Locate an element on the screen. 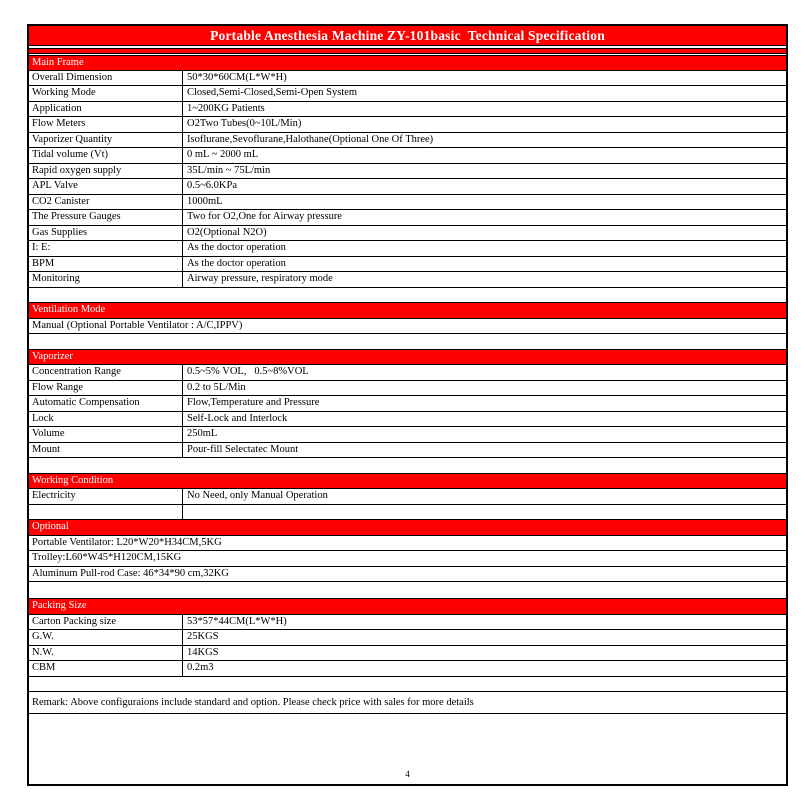 Image resolution: width=805 pixels, height=808 pixels. spec-value: 0.5~5% VOL, 0.5~8%VOL is located at coordinates (248, 371).